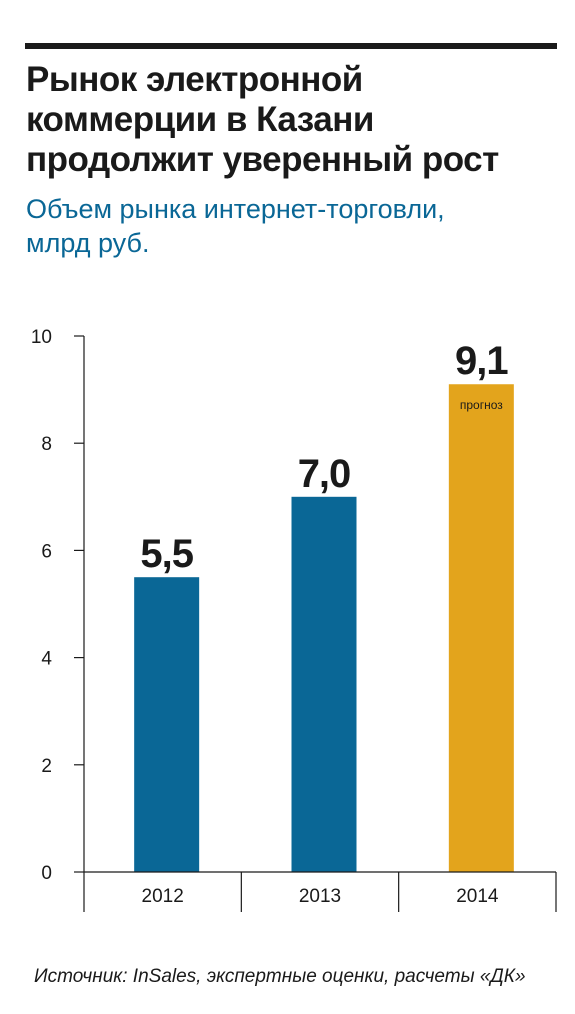 The width and height of the screenshot is (575, 1014). I want to click on bar-value-label: 7,0, so click(324, 474).